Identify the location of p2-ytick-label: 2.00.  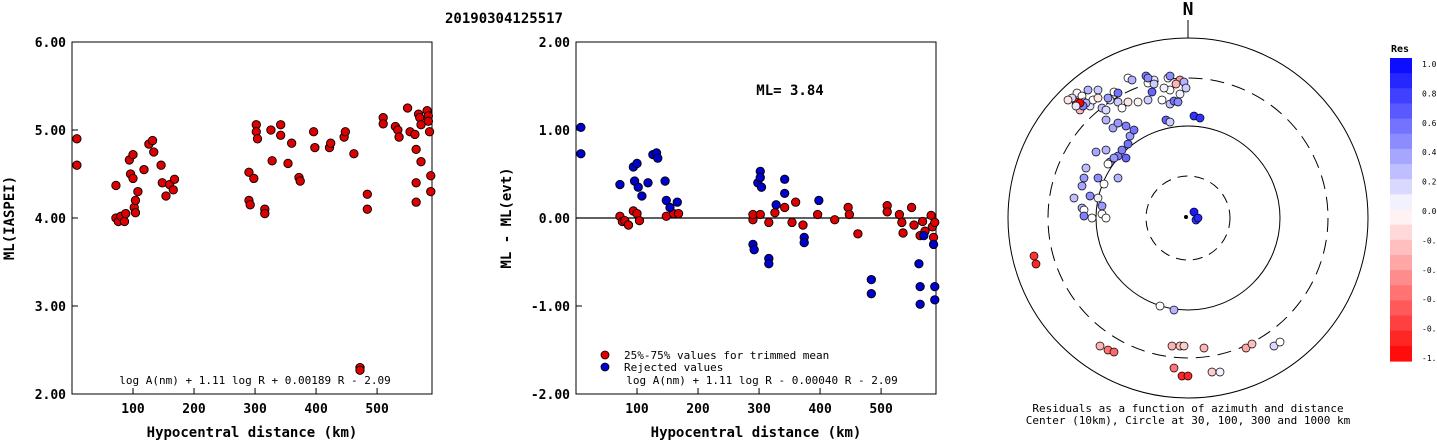
(554, 43).